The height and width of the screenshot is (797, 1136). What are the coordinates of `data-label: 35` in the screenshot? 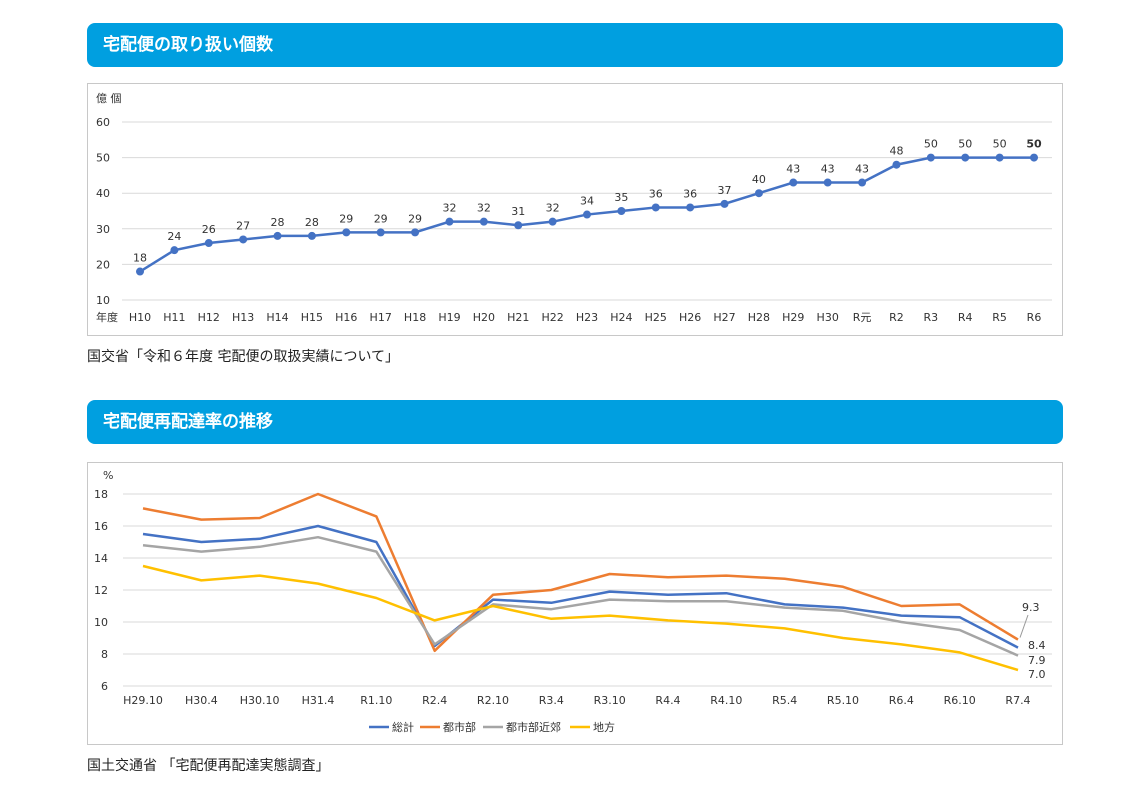 It's located at (621, 197).